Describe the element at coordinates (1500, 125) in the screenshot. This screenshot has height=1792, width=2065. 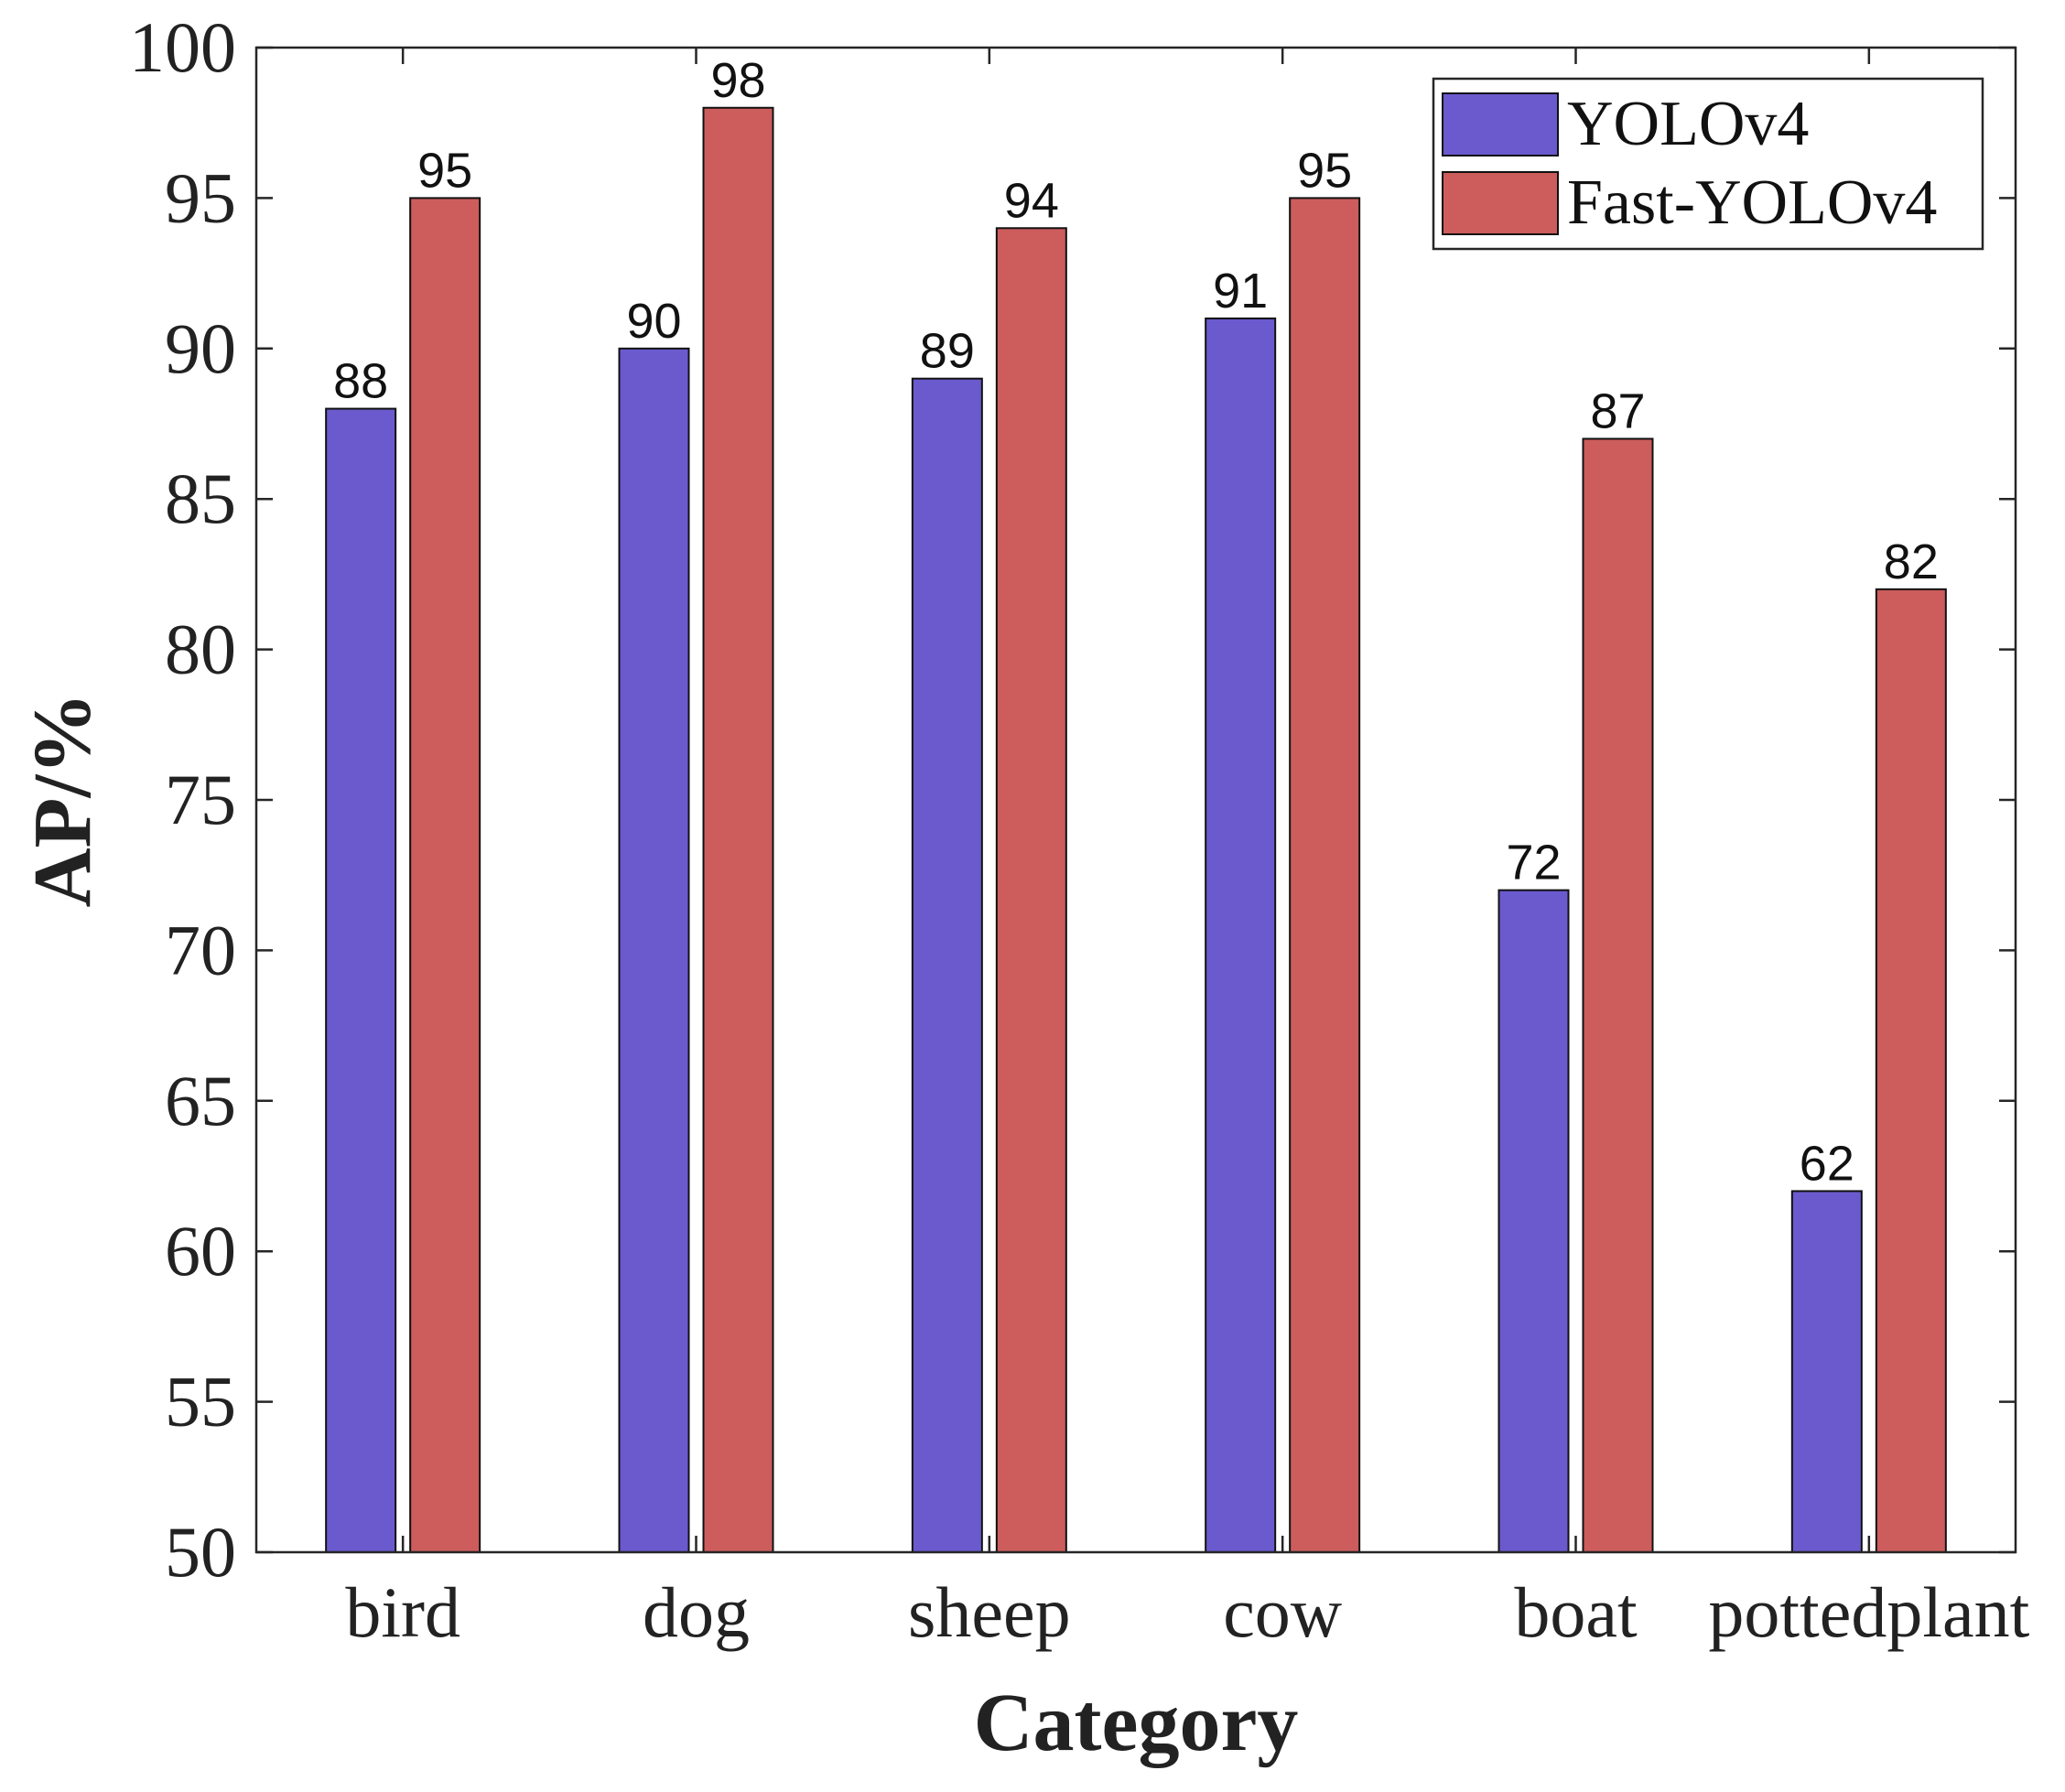
I see `legend-swatch-YOLOv4` at that location.